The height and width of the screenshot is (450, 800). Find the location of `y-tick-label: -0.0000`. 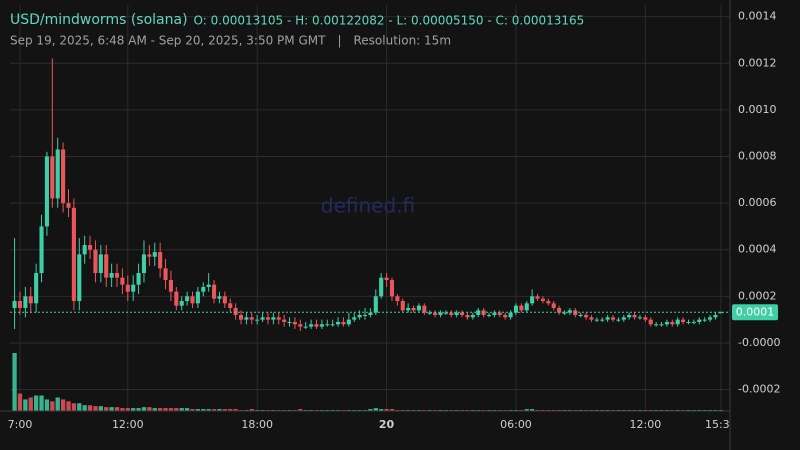

y-tick-label: -0.0000 is located at coordinates (759, 342).